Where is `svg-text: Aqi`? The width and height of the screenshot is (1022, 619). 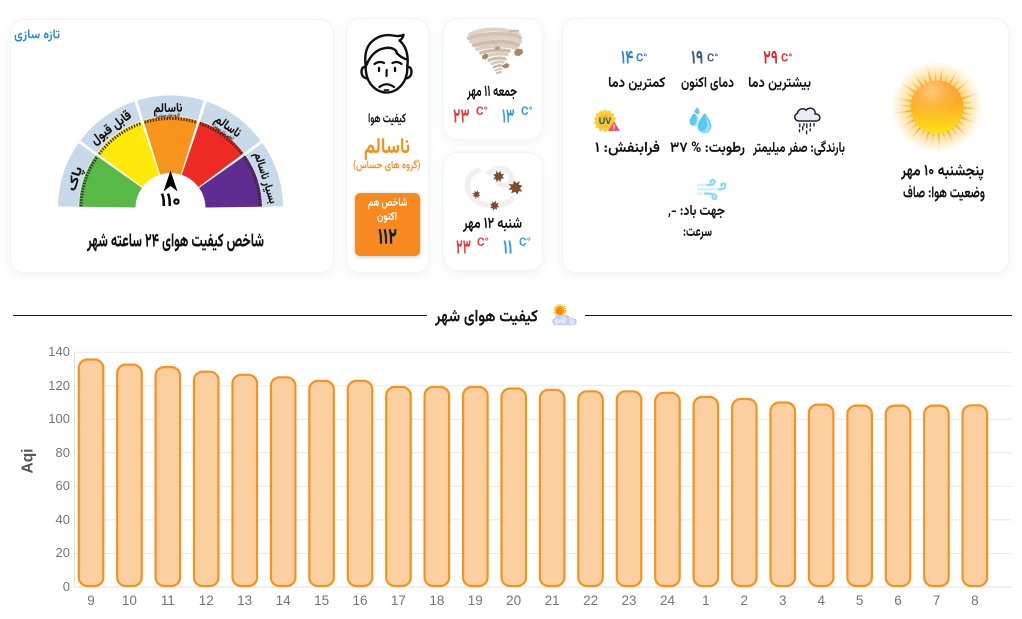 svg-text: Aqi is located at coordinates (28, 461).